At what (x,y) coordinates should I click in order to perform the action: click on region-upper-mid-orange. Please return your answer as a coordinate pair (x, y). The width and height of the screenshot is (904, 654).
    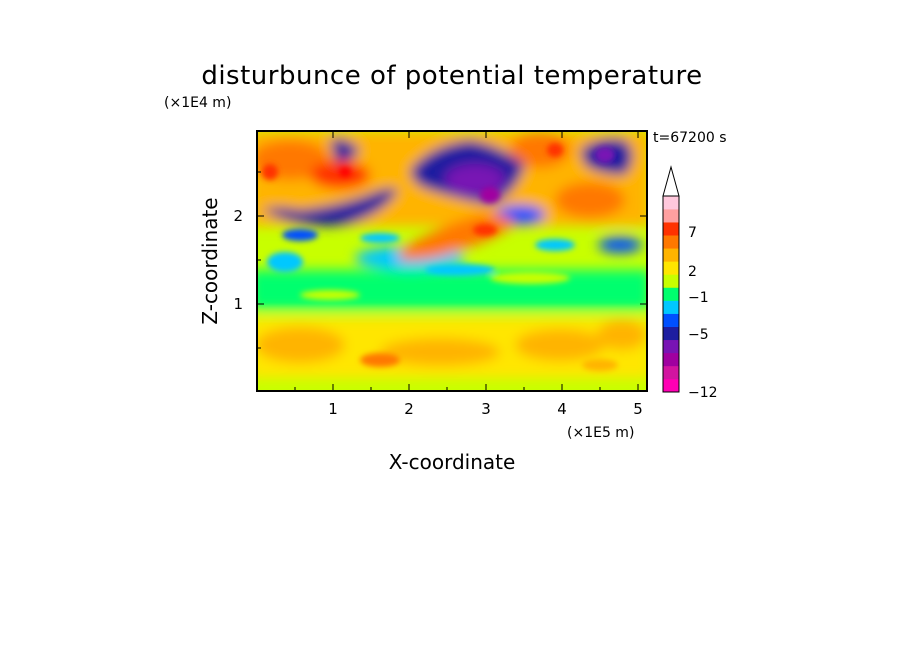
    Looking at the image, I should click on (540, 150).